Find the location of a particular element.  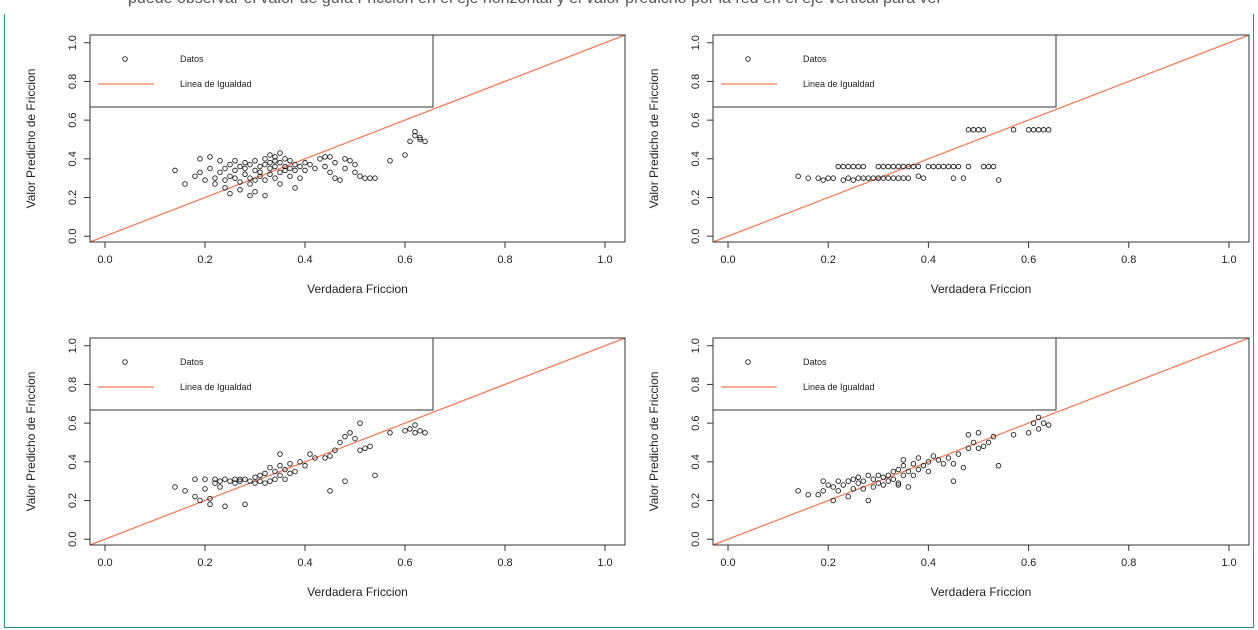

y-tick-label: 0.4 is located at coordinates (696, 158).